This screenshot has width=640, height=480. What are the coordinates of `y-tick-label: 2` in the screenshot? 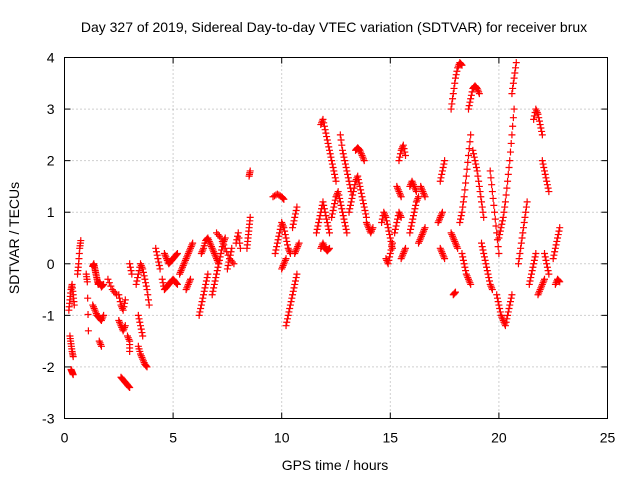 It's located at (51, 161).